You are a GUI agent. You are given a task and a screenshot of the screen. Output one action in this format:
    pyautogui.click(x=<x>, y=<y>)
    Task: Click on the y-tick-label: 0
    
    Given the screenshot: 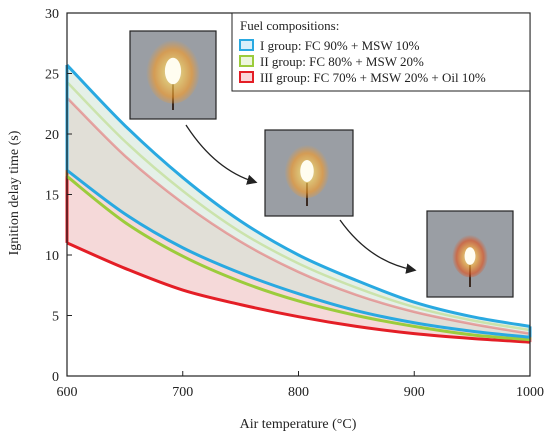 What is the action you would take?
    pyautogui.click(x=55, y=377)
    